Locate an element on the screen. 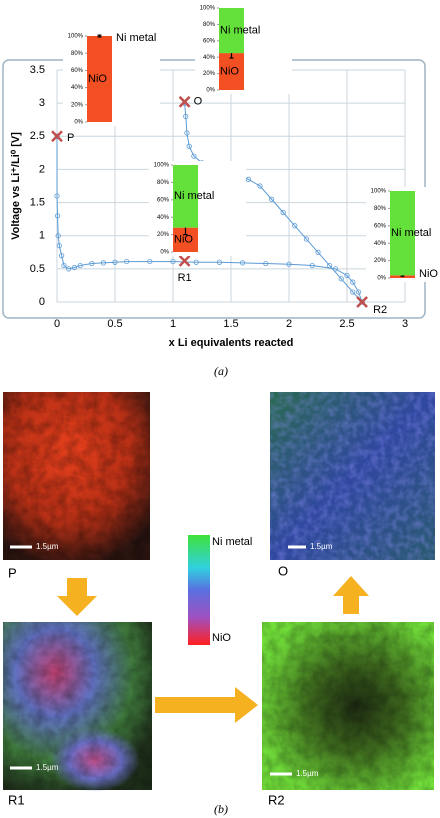  x-axis-title: x Li equivalents reacted is located at coordinates (231, 343).